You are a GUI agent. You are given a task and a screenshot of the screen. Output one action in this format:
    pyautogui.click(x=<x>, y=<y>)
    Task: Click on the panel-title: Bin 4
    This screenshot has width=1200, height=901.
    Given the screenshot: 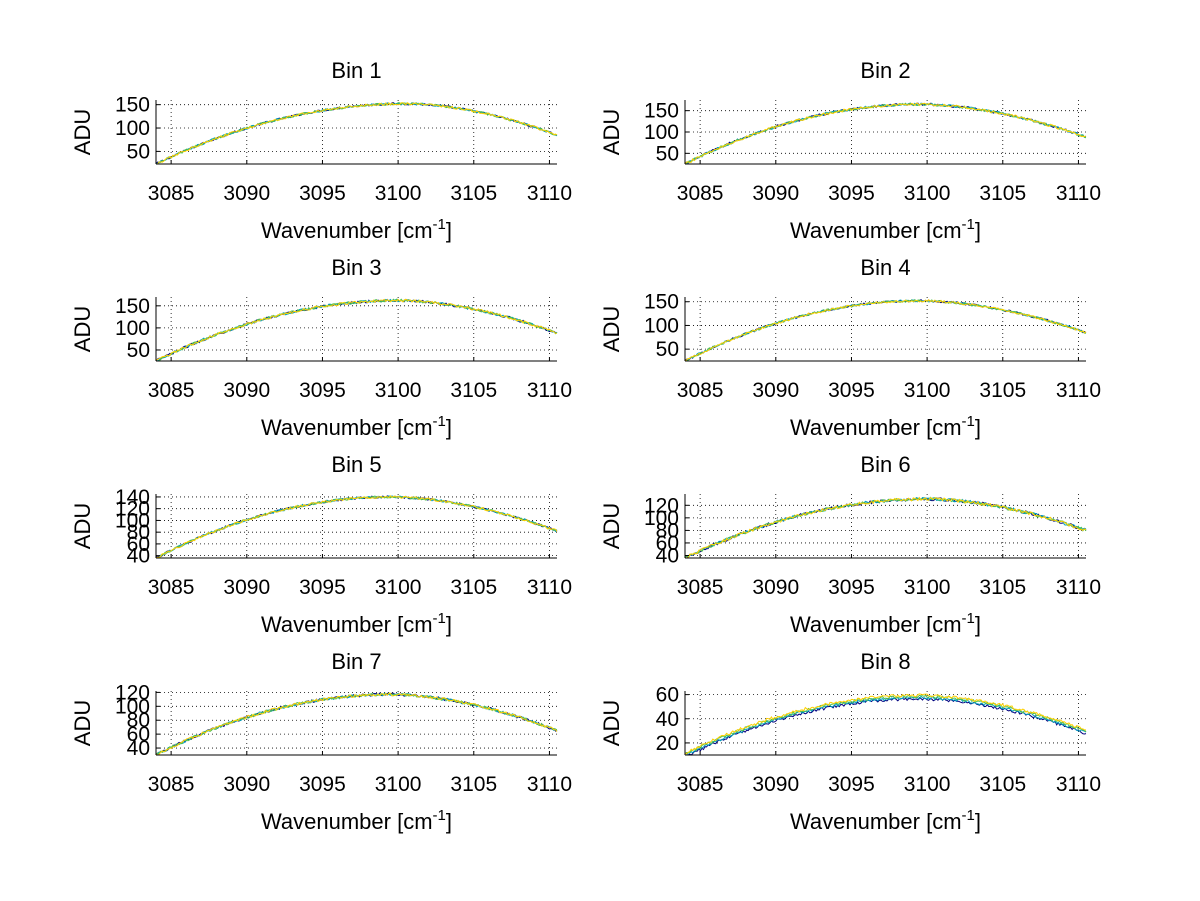 What is the action you would take?
    pyautogui.click(x=885, y=267)
    